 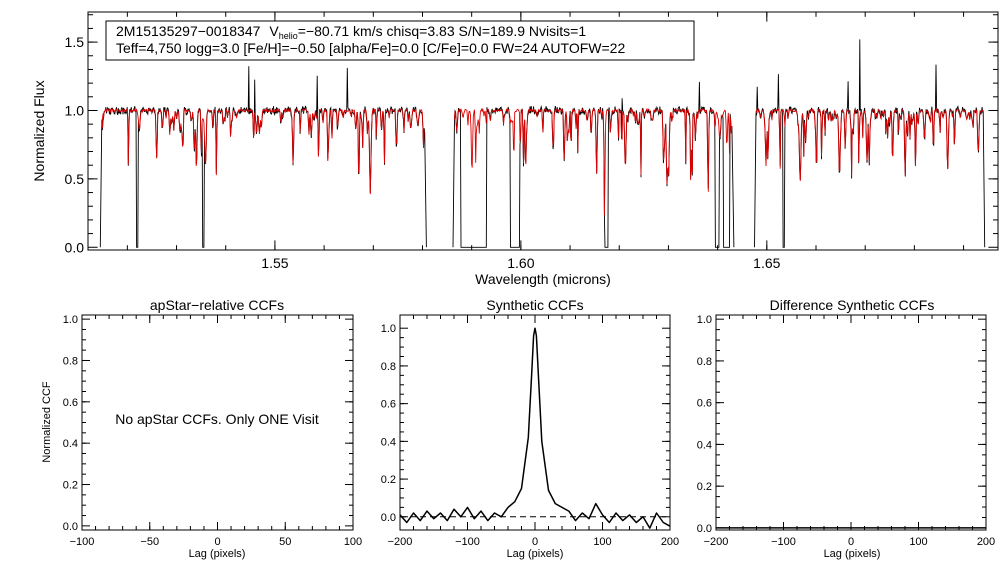 What do you see at coordinates (852, 305) in the screenshot?
I see `difference-ccf-title: Difference Synthetic CCFs` at bounding box center [852, 305].